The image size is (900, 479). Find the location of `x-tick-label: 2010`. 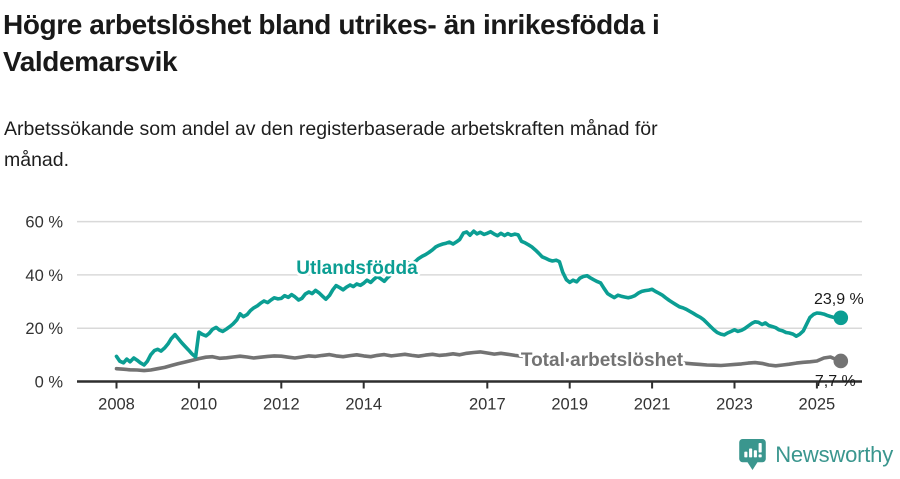

x-tick-label: 2010 is located at coordinates (199, 405).